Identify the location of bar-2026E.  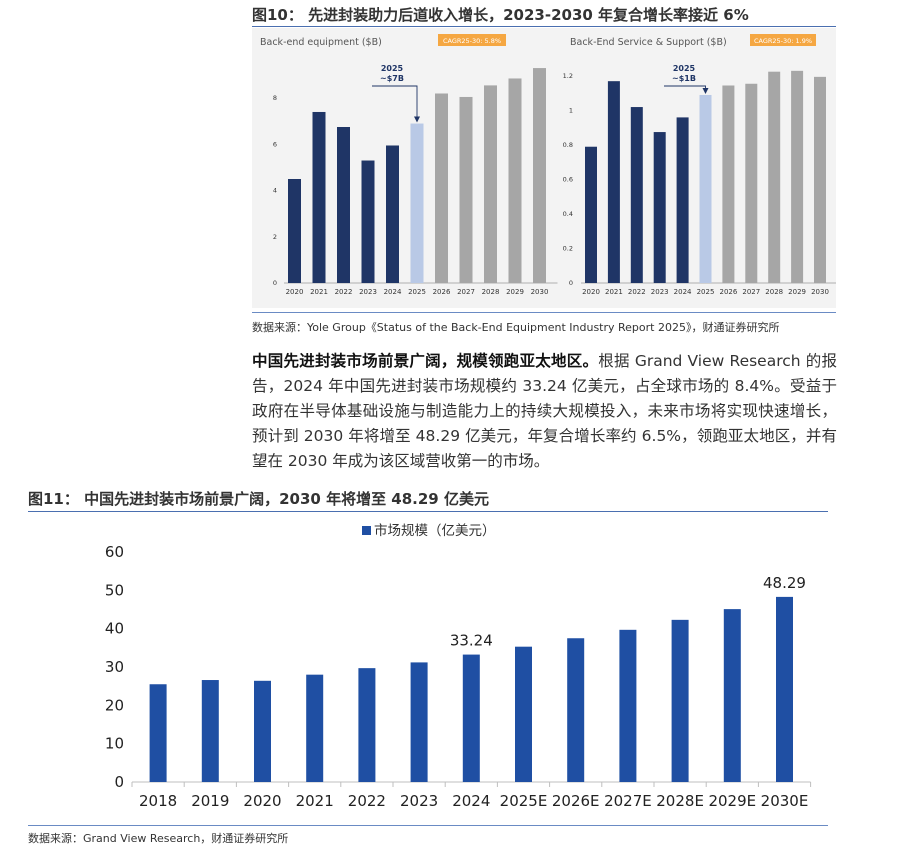
(576, 710).